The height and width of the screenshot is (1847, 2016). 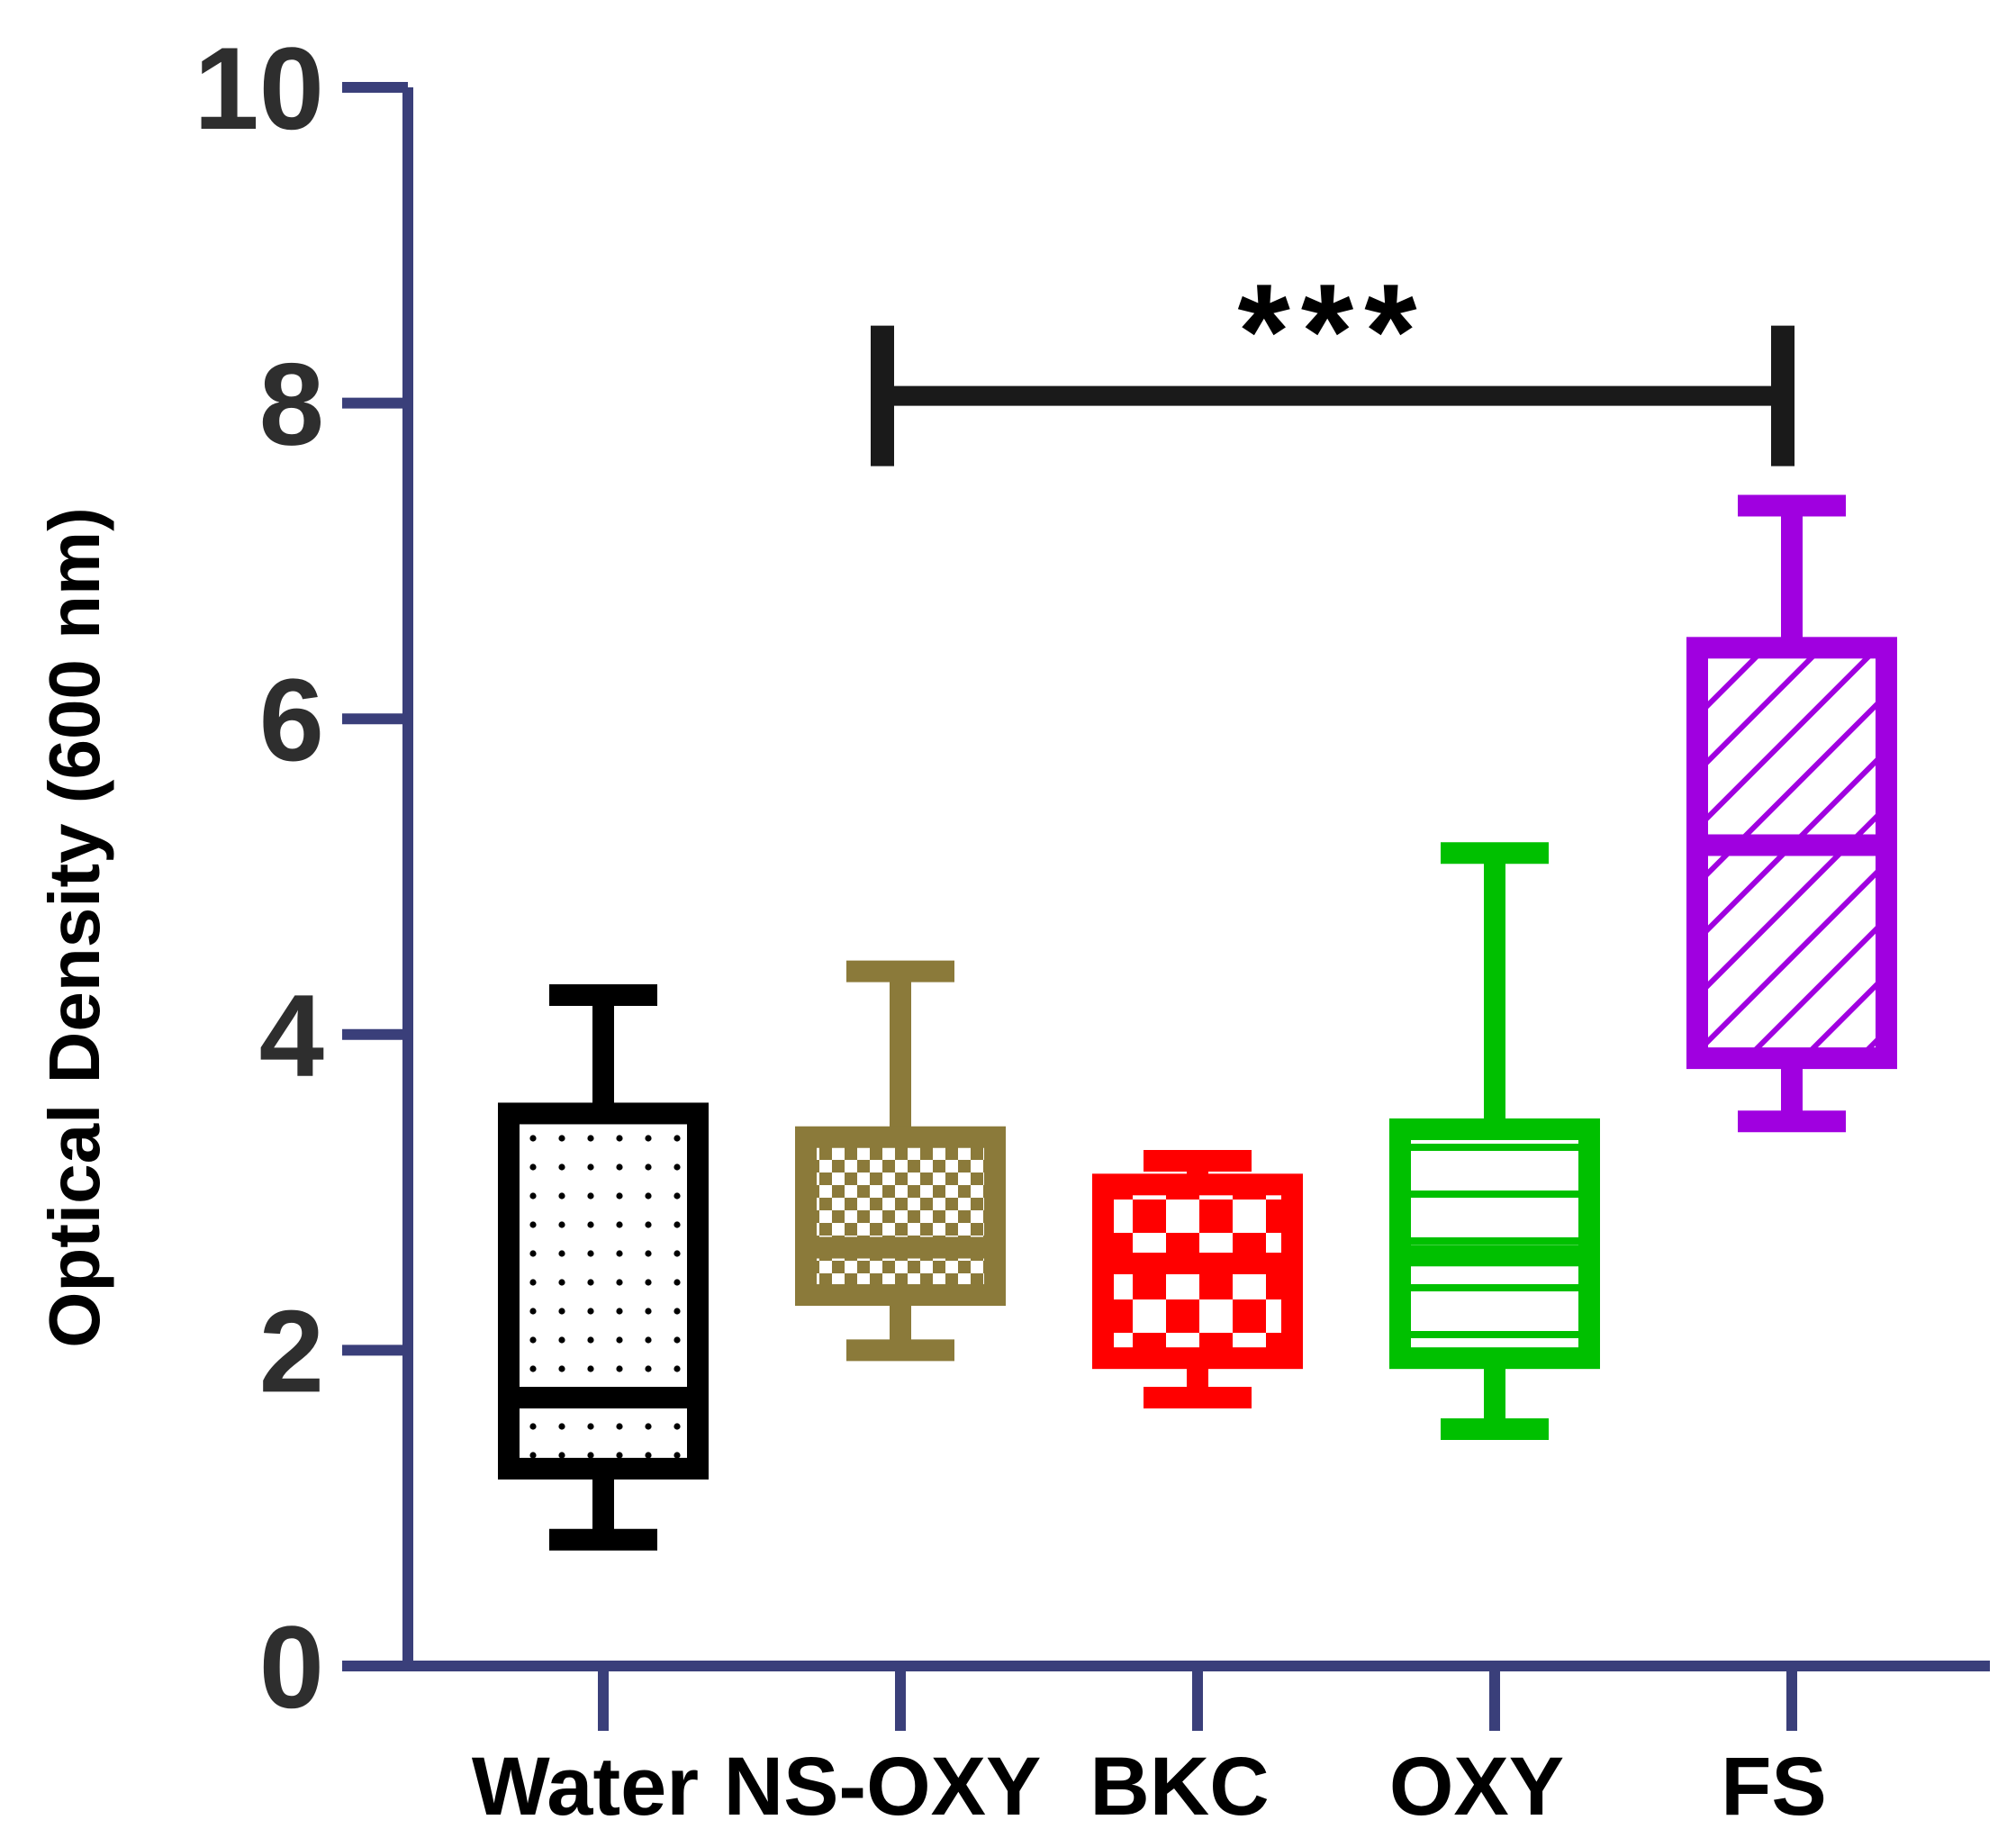 I want to click on significance-label: ***, so click(x=1332, y=331).